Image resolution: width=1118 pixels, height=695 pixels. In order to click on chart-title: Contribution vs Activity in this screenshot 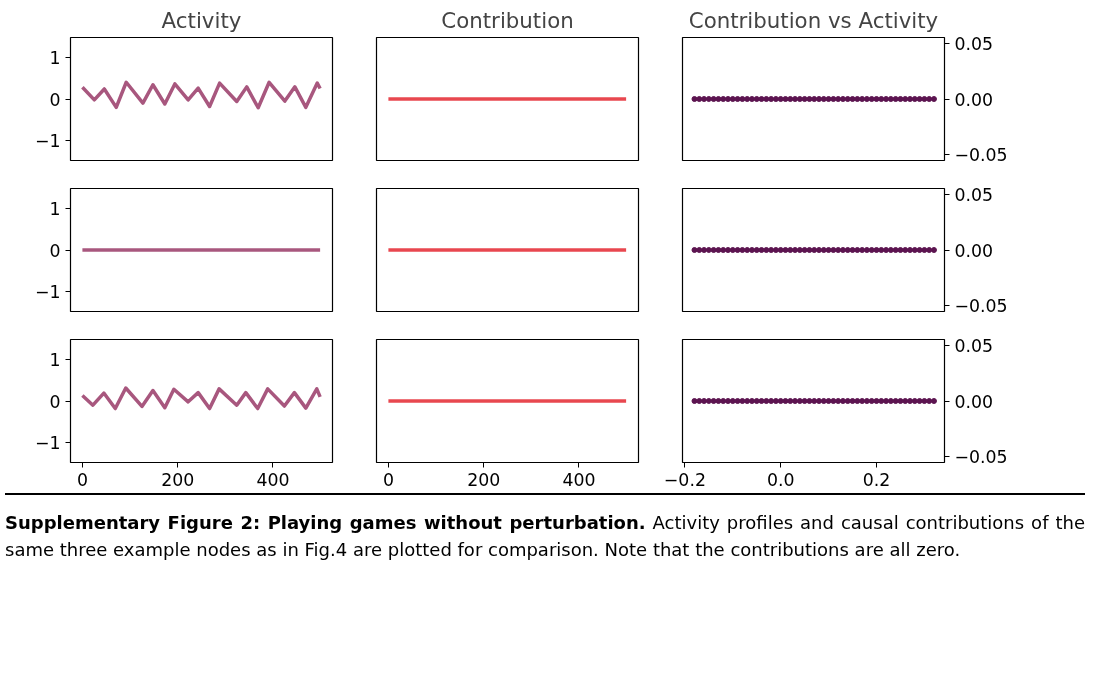, I will do `click(813, 20)`.